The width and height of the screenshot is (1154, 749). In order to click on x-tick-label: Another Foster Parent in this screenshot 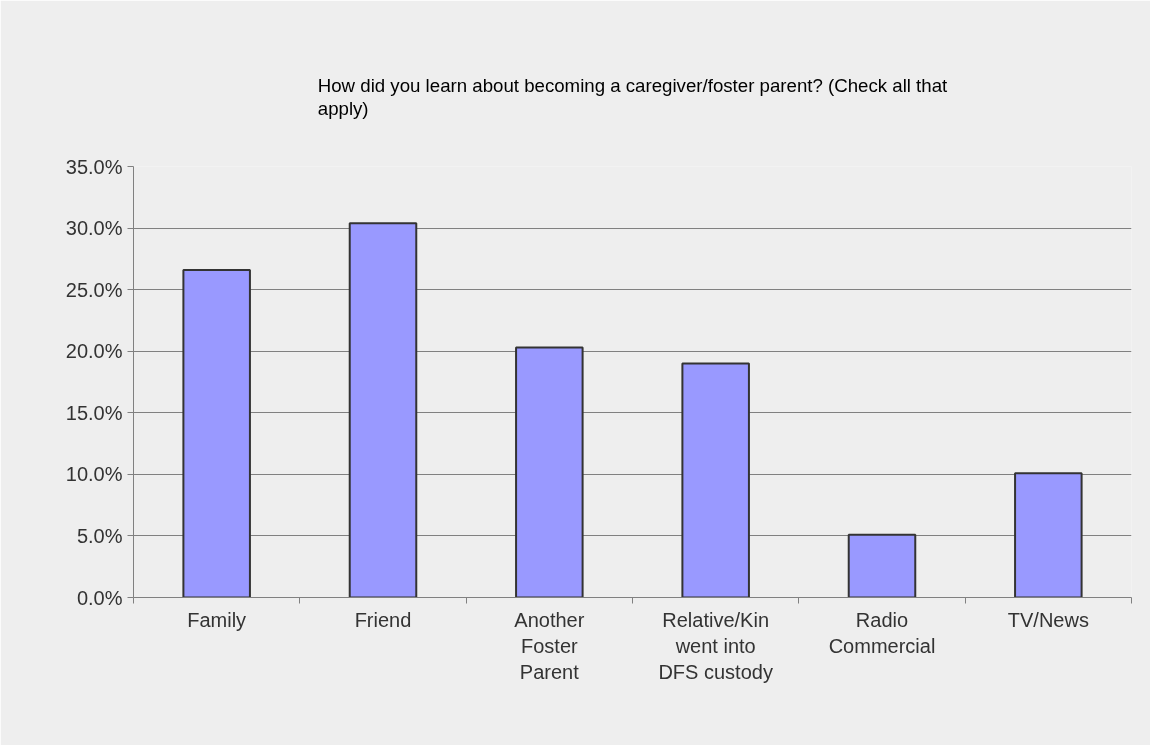, I will do `click(549, 646)`.